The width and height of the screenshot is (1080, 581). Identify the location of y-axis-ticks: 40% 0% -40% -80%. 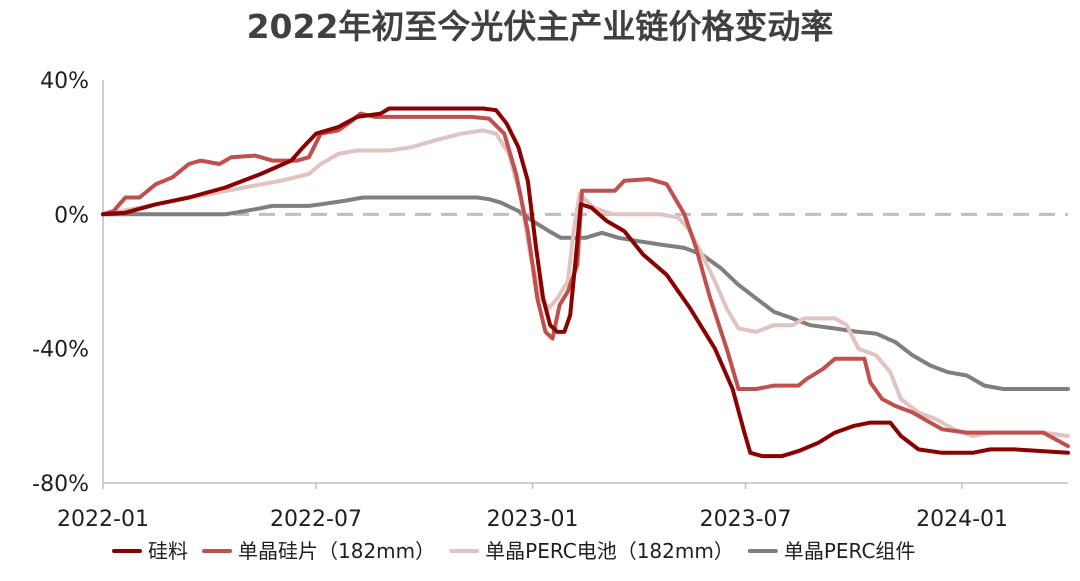
(60, 283).